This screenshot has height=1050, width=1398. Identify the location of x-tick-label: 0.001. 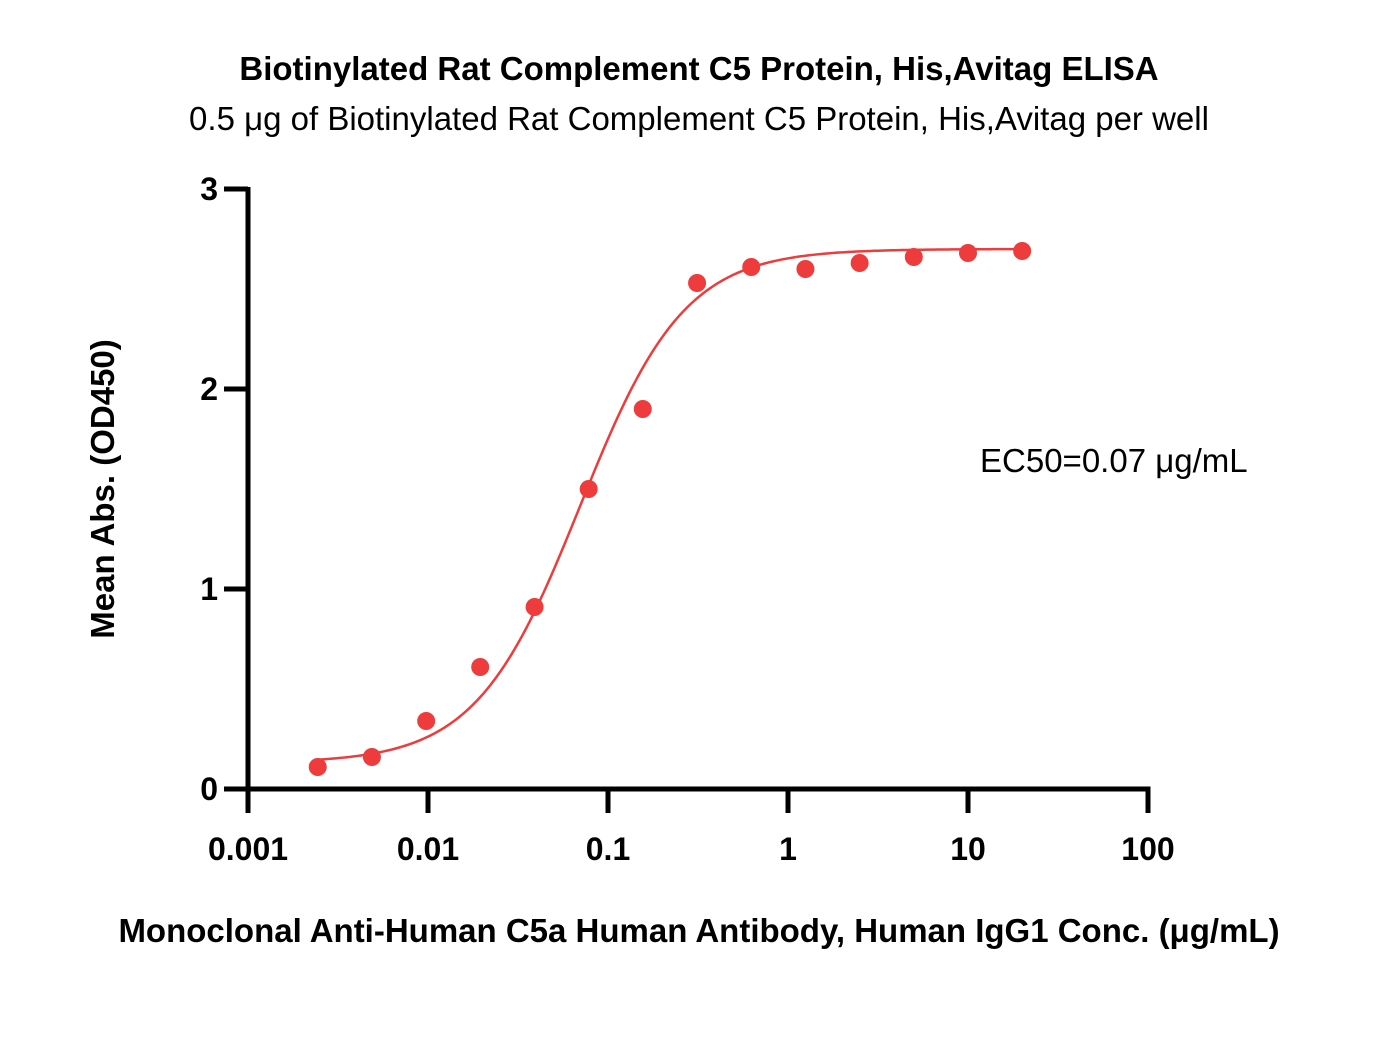
(248, 849).